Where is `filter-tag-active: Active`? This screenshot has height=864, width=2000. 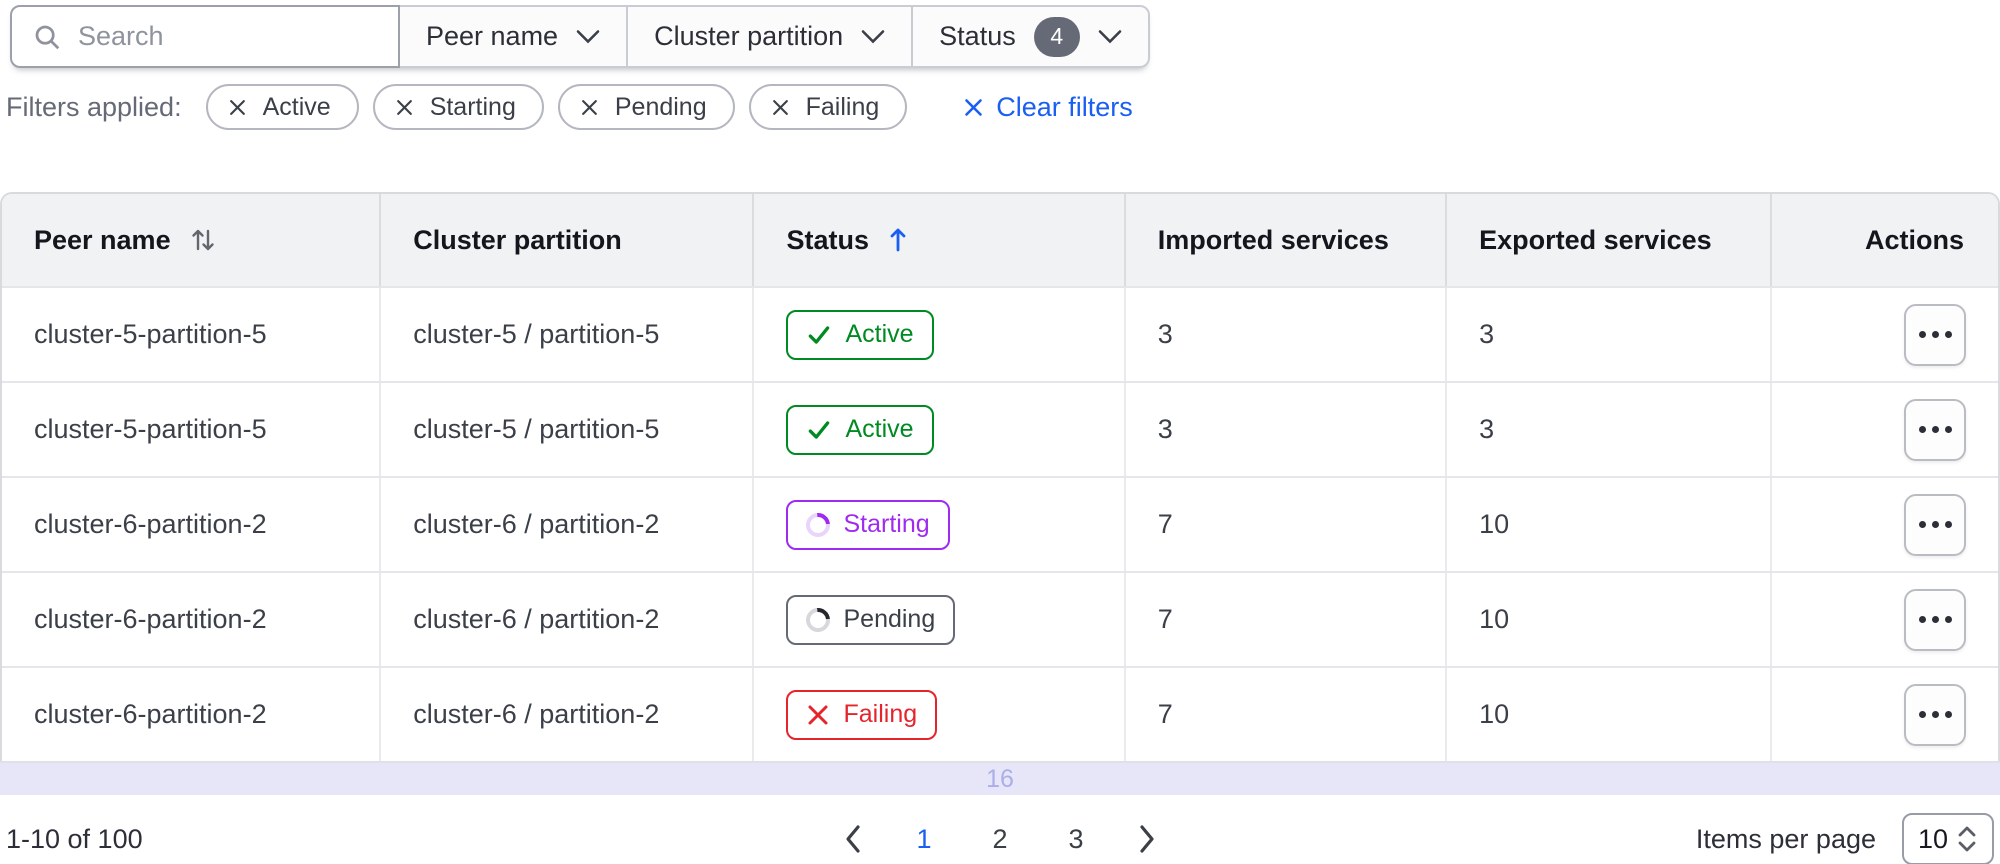 filter-tag-active: Active is located at coordinates (282, 107).